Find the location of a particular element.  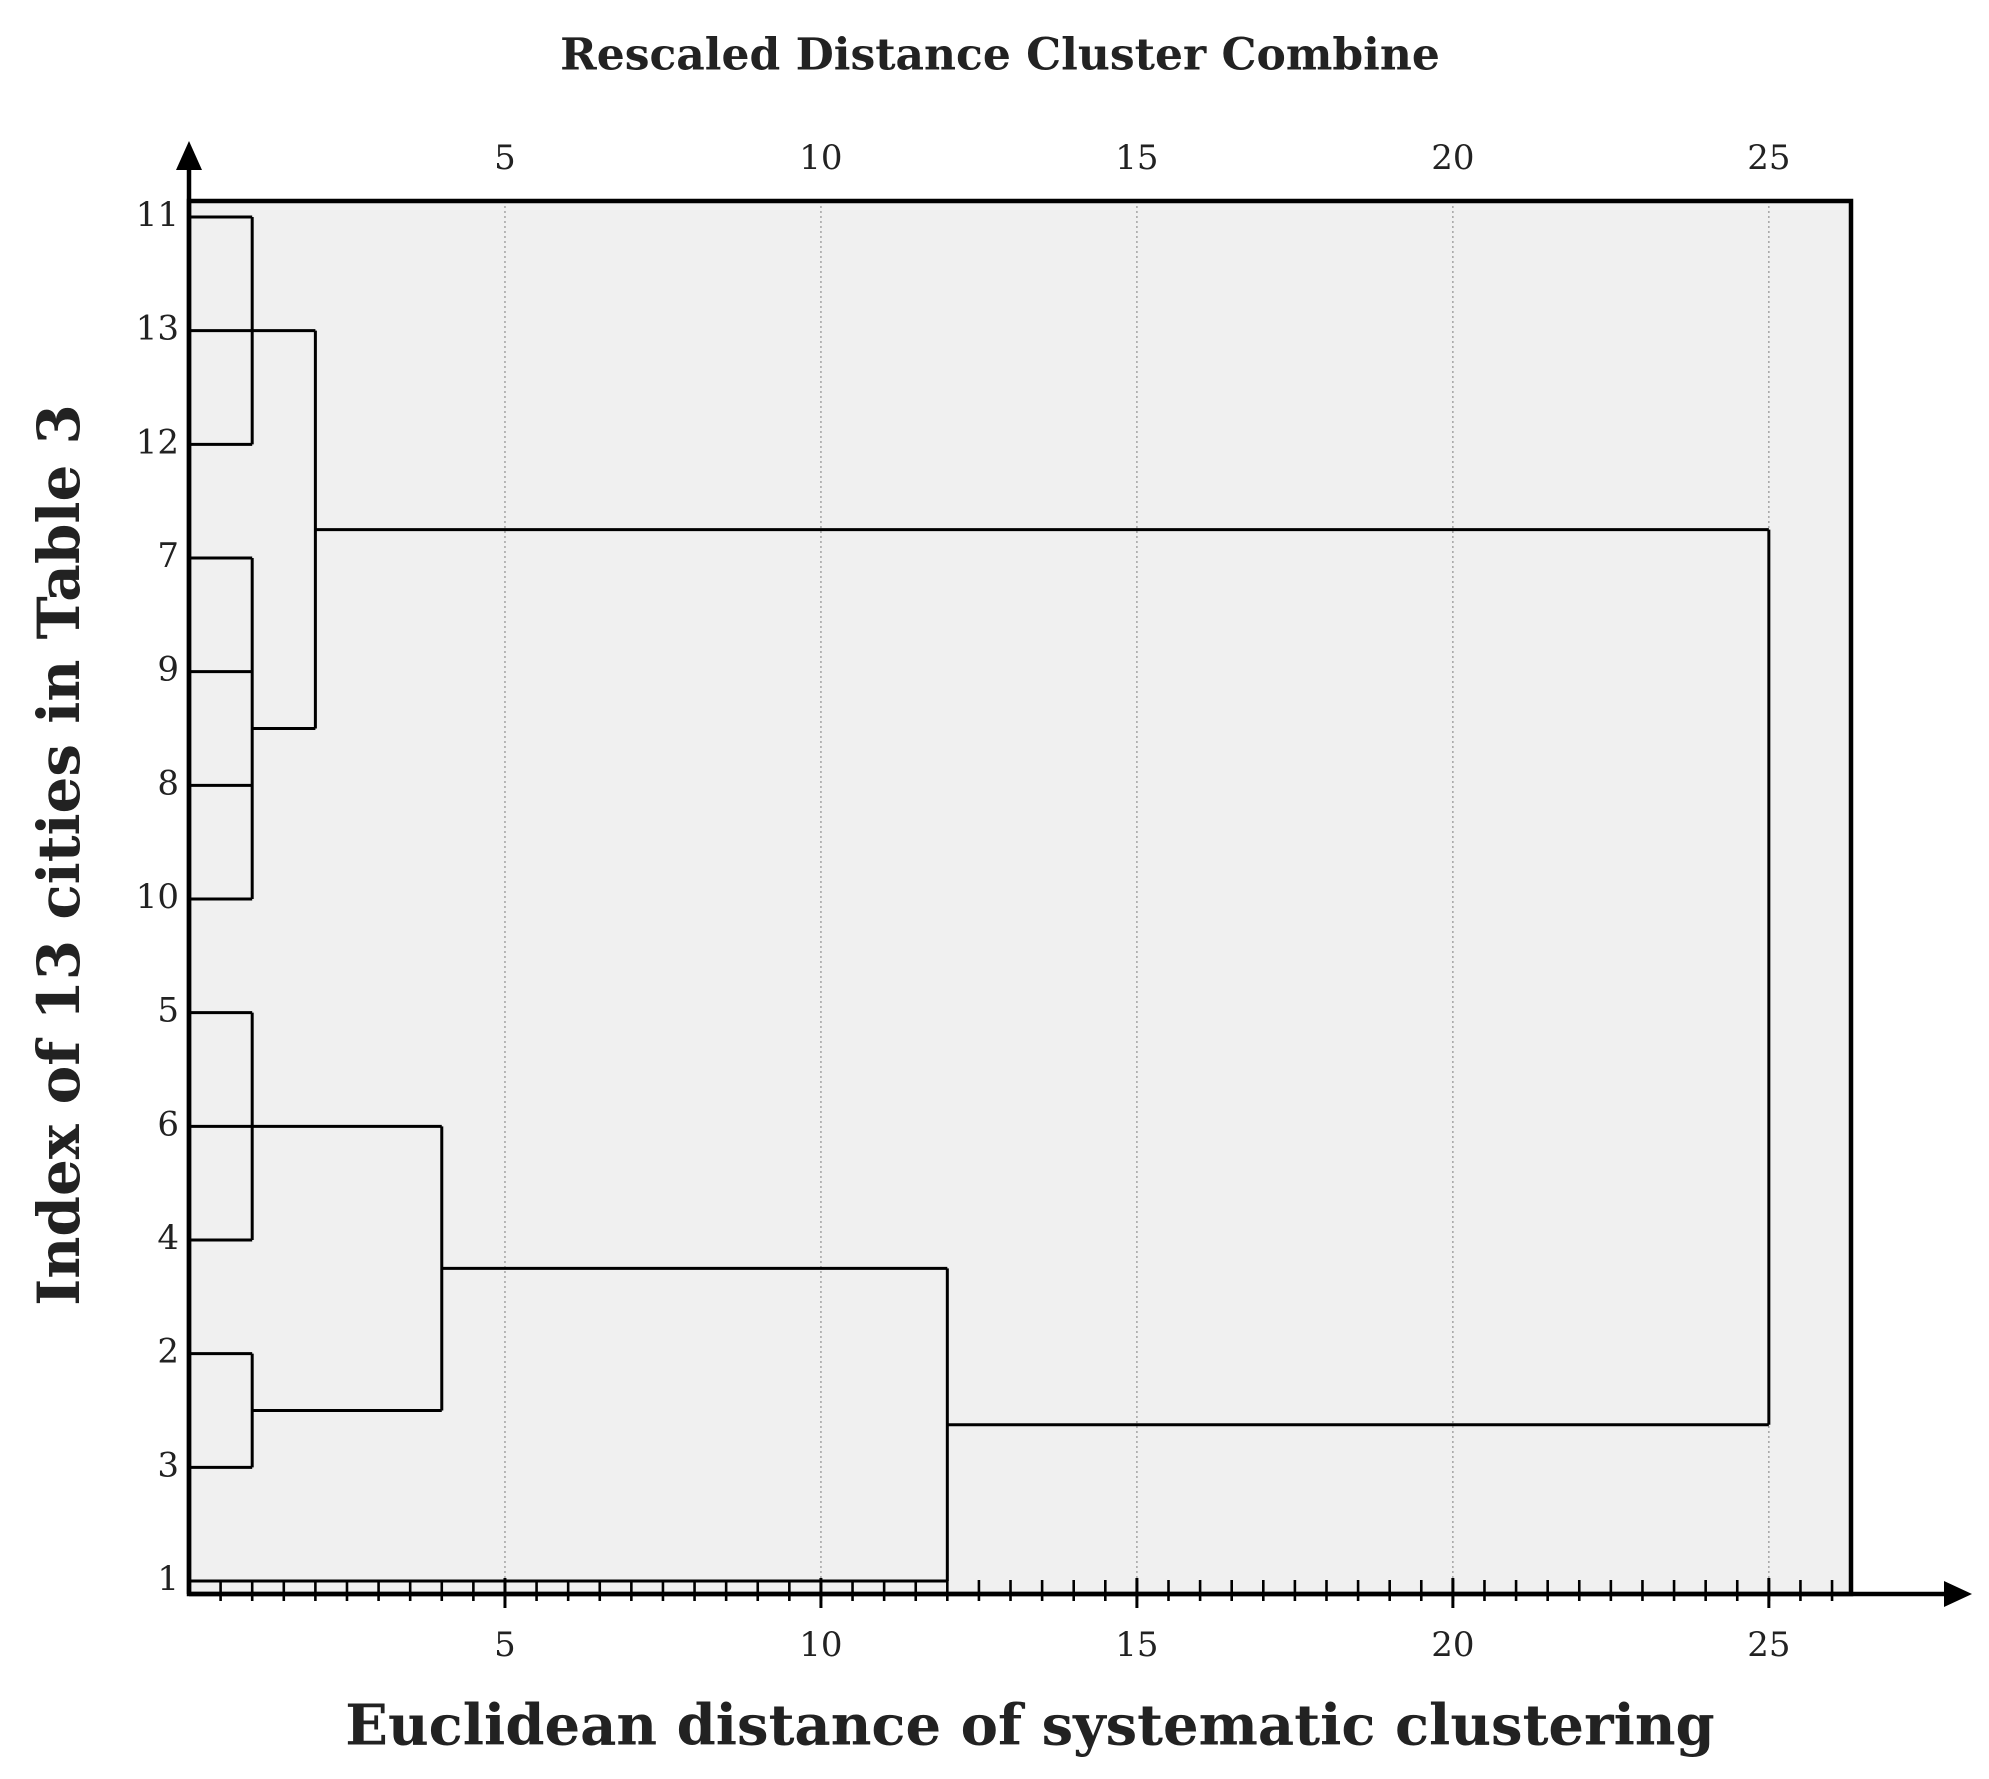

x-tick-label-top: 25 is located at coordinates (1768, 158).